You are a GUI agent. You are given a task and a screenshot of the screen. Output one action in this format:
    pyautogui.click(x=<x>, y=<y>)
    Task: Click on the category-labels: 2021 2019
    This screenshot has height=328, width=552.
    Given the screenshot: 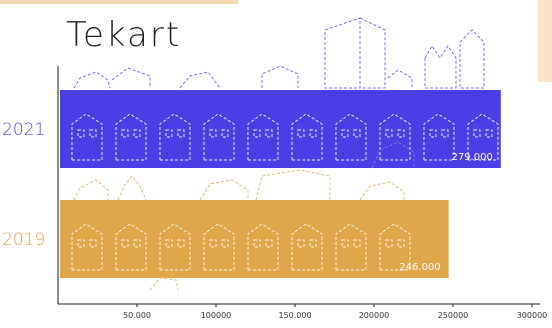 What is the action you would take?
    pyautogui.click(x=23, y=185)
    